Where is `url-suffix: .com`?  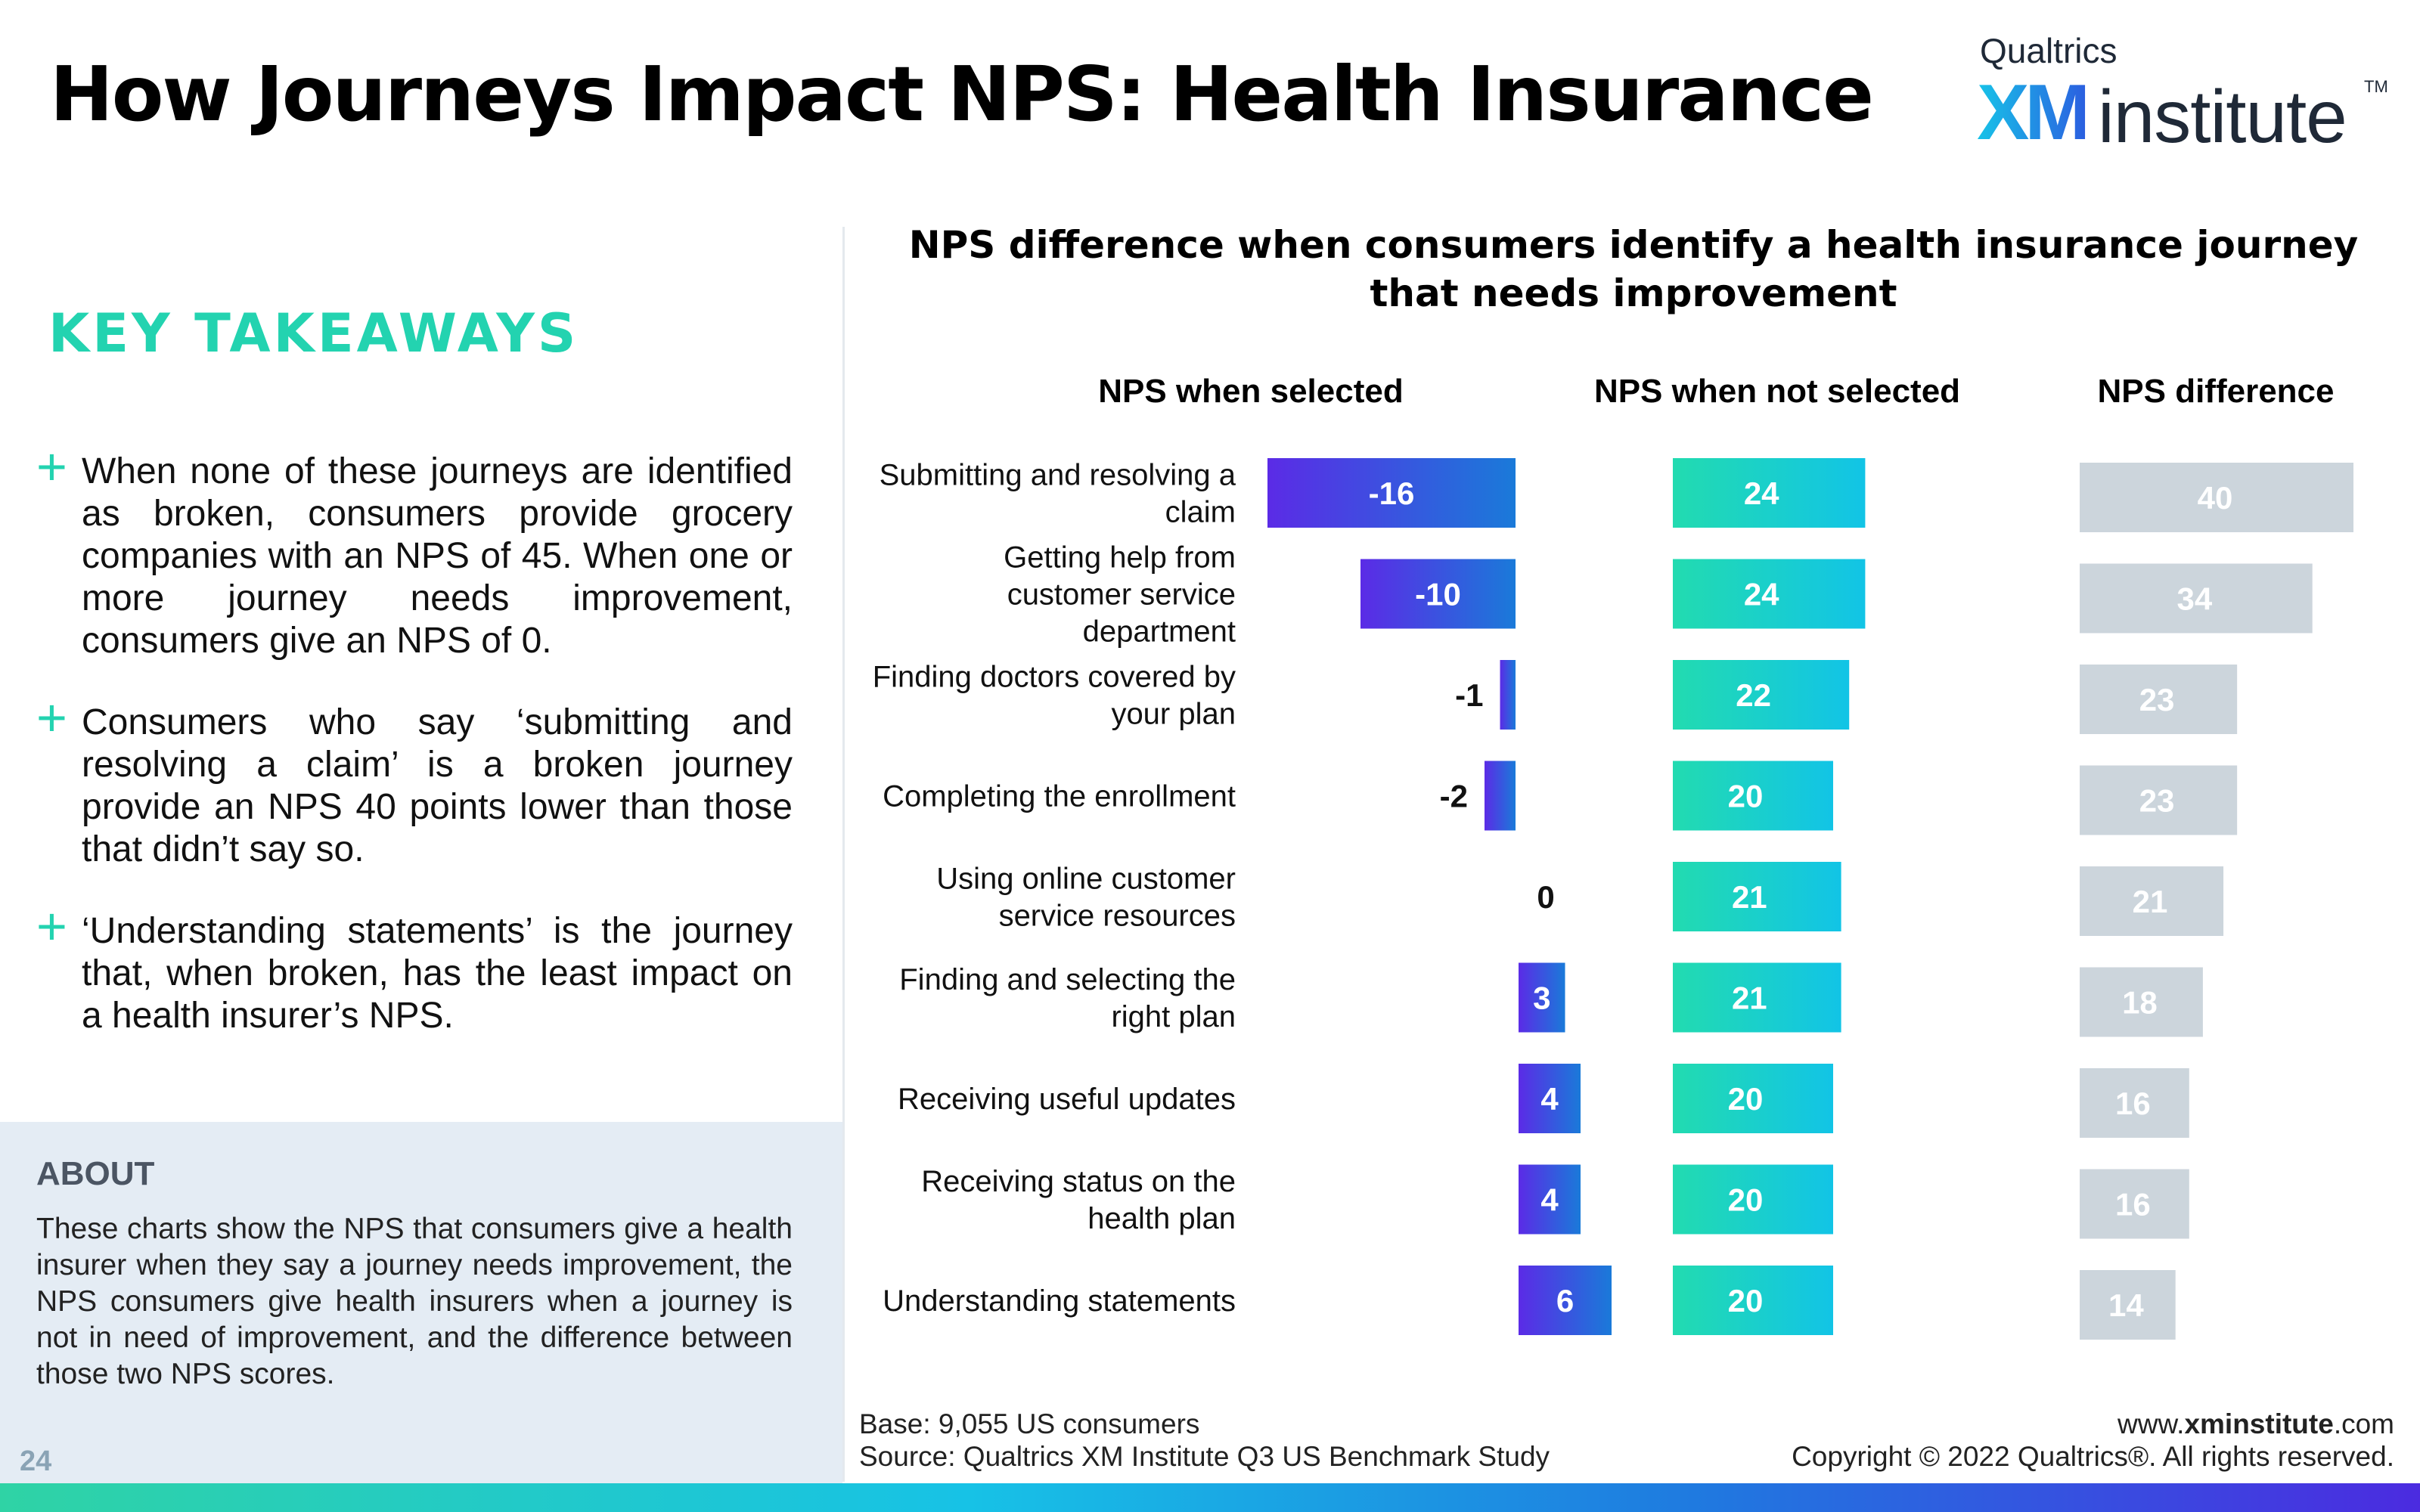 url-suffix: .com is located at coordinates (2363, 1423).